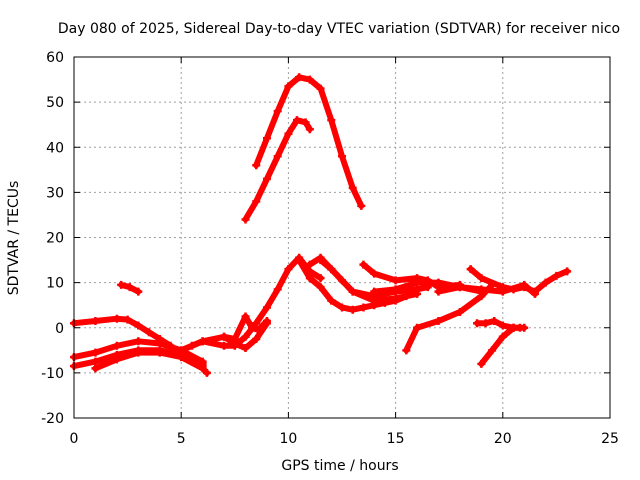 The height and width of the screenshot is (480, 640). I want to click on x-tick-label: 25, so click(610, 439).